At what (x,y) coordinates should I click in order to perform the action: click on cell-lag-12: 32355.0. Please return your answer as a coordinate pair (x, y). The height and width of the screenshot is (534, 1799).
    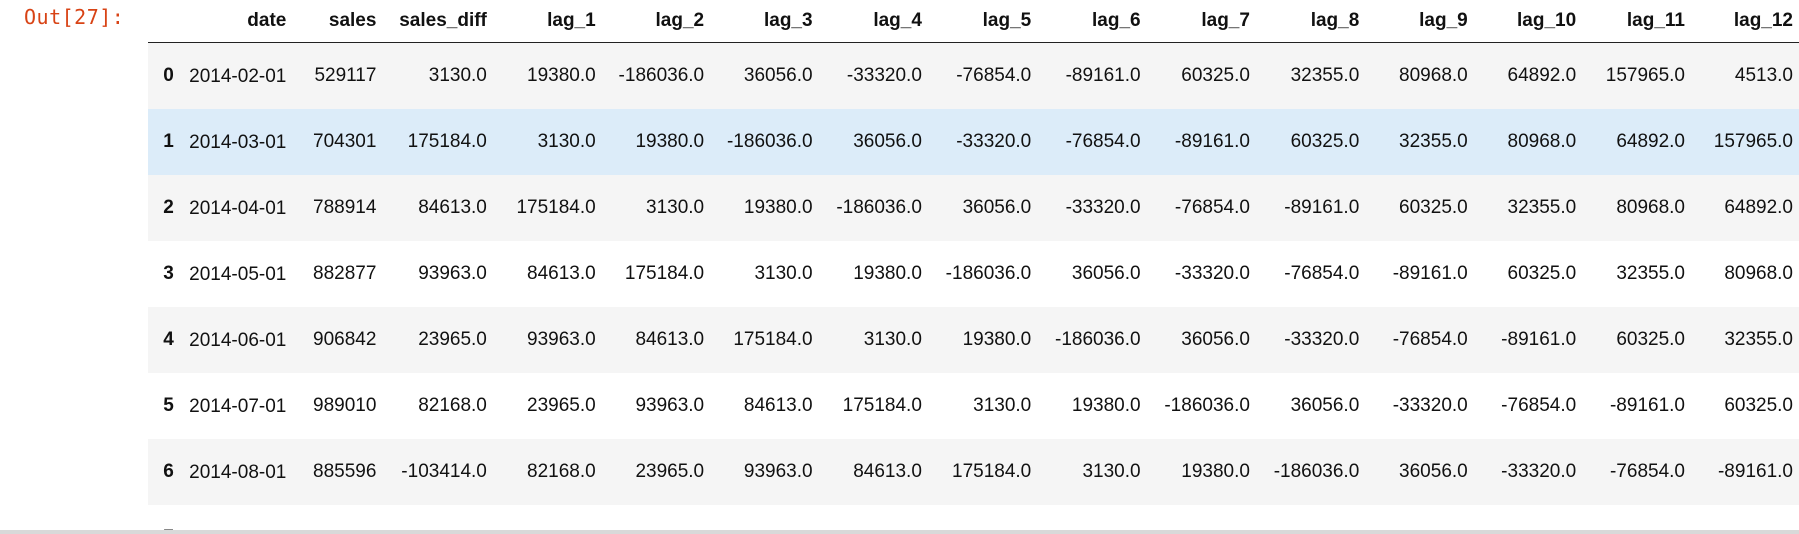
    Looking at the image, I should click on (1758, 339).